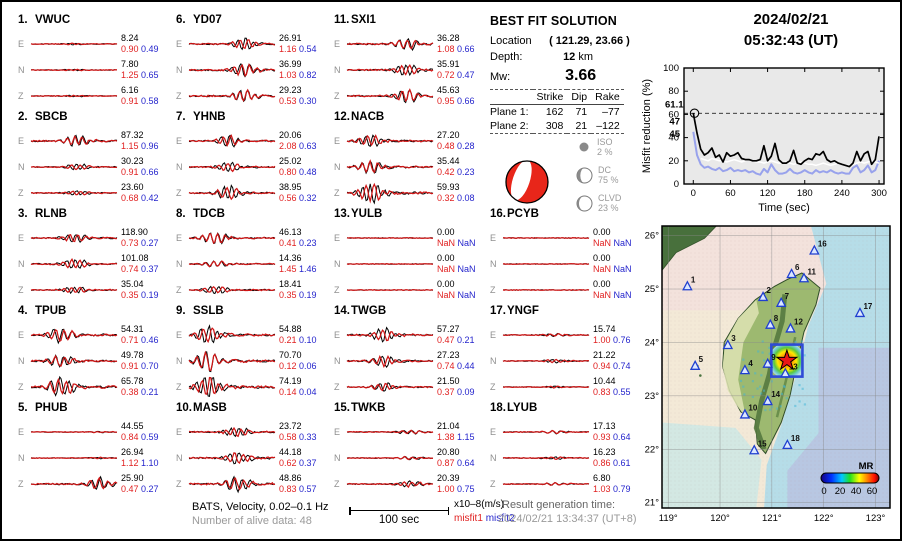  What do you see at coordinates (288, 172) in the screenshot?
I see `misfit1-value: 0.80` at bounding box center [288, 172].